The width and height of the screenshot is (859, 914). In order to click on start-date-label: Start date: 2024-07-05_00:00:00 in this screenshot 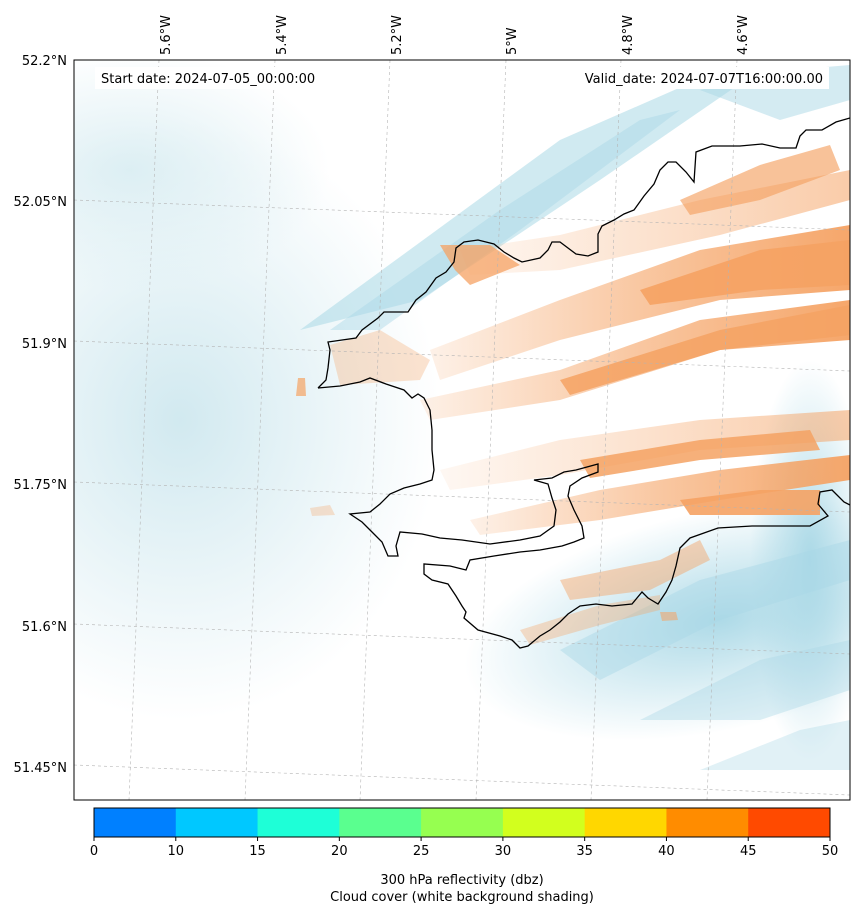, I will do `click(208, 79)`.